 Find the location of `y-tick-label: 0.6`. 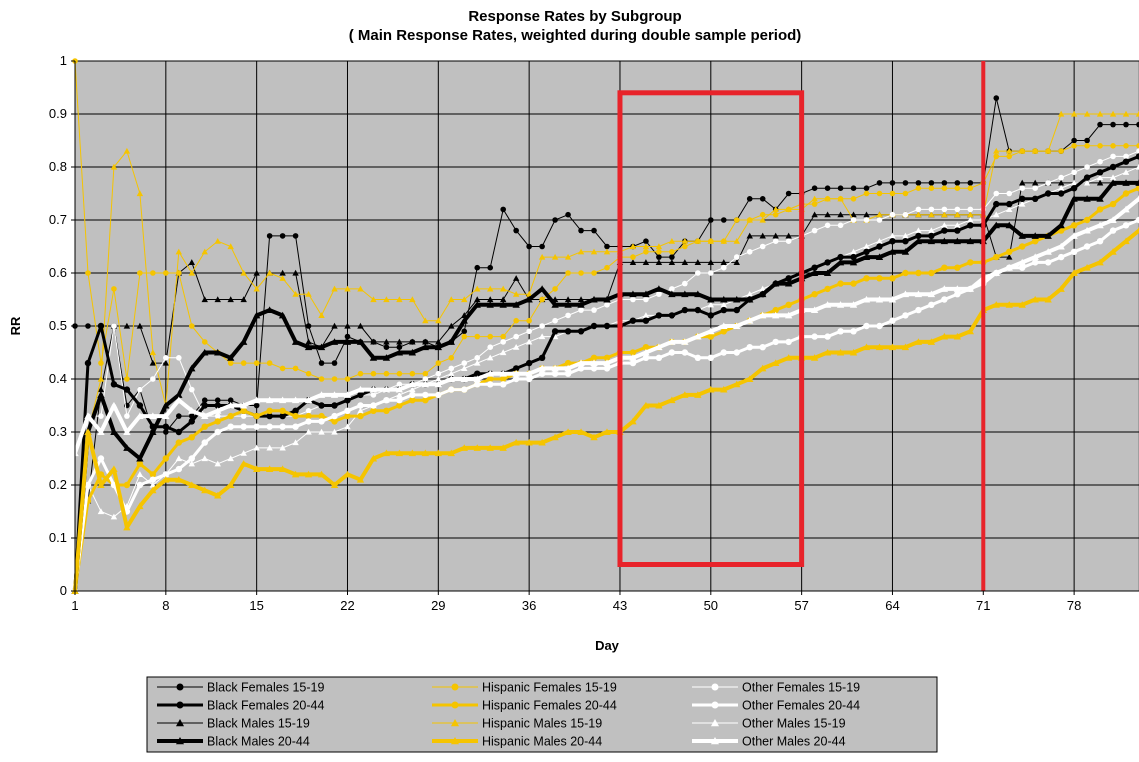

y-tick-label: 0.6 is located at coordinates (58, 272).